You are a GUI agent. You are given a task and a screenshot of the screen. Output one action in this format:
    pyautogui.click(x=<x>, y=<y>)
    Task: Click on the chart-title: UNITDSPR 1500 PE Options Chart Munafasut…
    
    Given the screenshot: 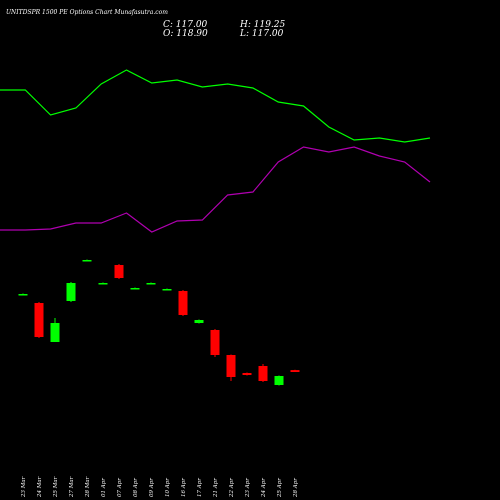 What is the action you would take?
    pyautogui.click(x=87, y=12)
    